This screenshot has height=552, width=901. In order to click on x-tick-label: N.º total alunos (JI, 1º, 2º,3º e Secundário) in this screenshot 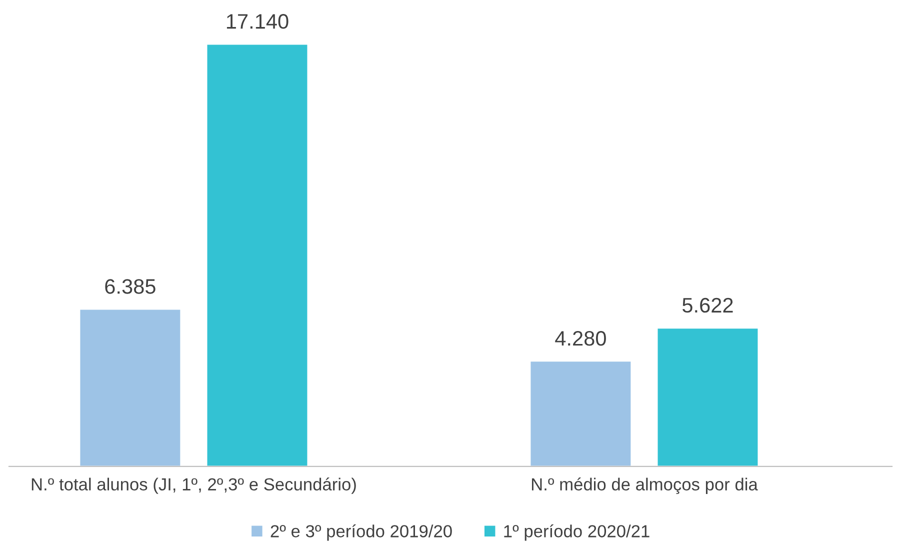, I will do `click(194, 486)`.